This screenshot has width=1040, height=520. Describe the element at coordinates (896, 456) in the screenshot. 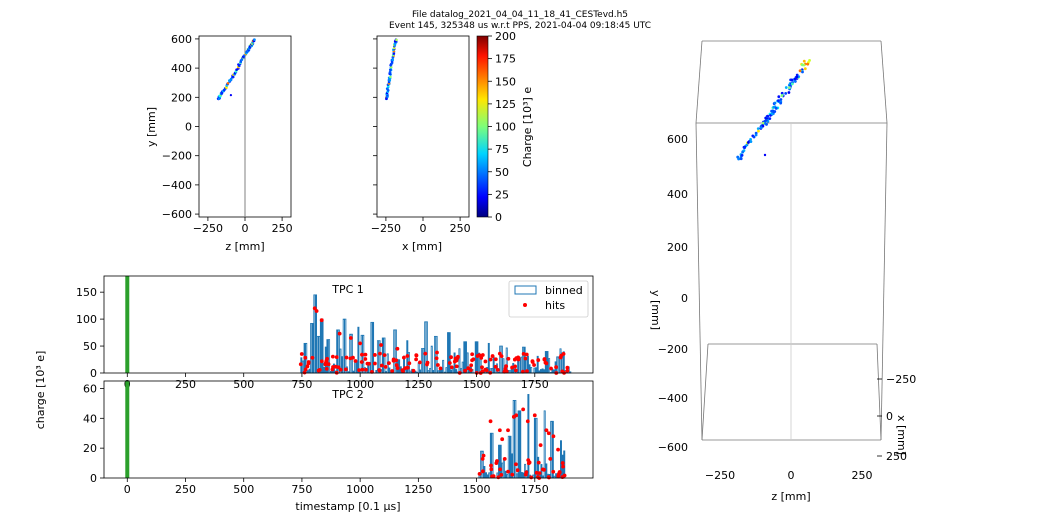

I see `3d-ztick-label: 250` at that location.